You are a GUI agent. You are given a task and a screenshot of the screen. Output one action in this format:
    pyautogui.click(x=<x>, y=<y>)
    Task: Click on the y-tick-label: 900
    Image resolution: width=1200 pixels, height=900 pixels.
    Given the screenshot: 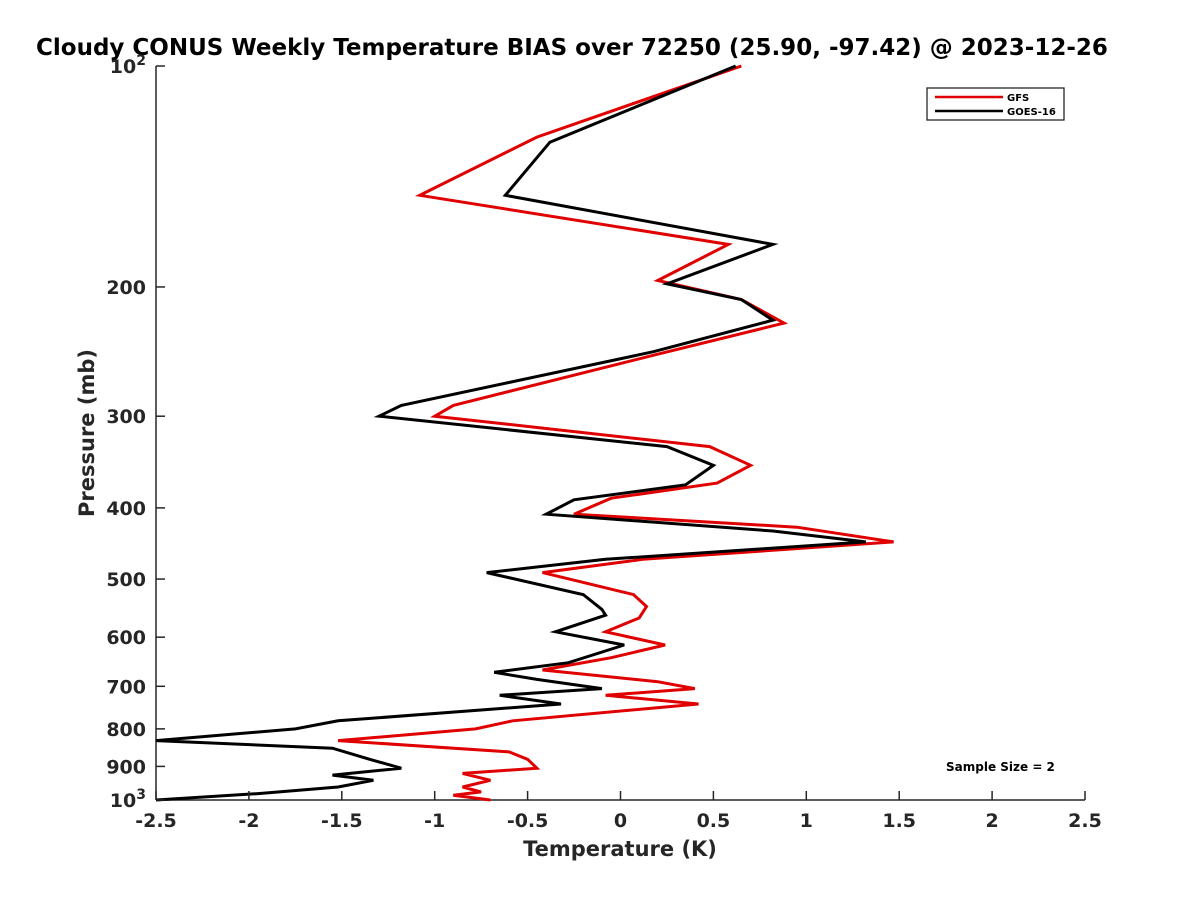 What is the action you would take?
    pyautogui.click(x=126, y=767)
    